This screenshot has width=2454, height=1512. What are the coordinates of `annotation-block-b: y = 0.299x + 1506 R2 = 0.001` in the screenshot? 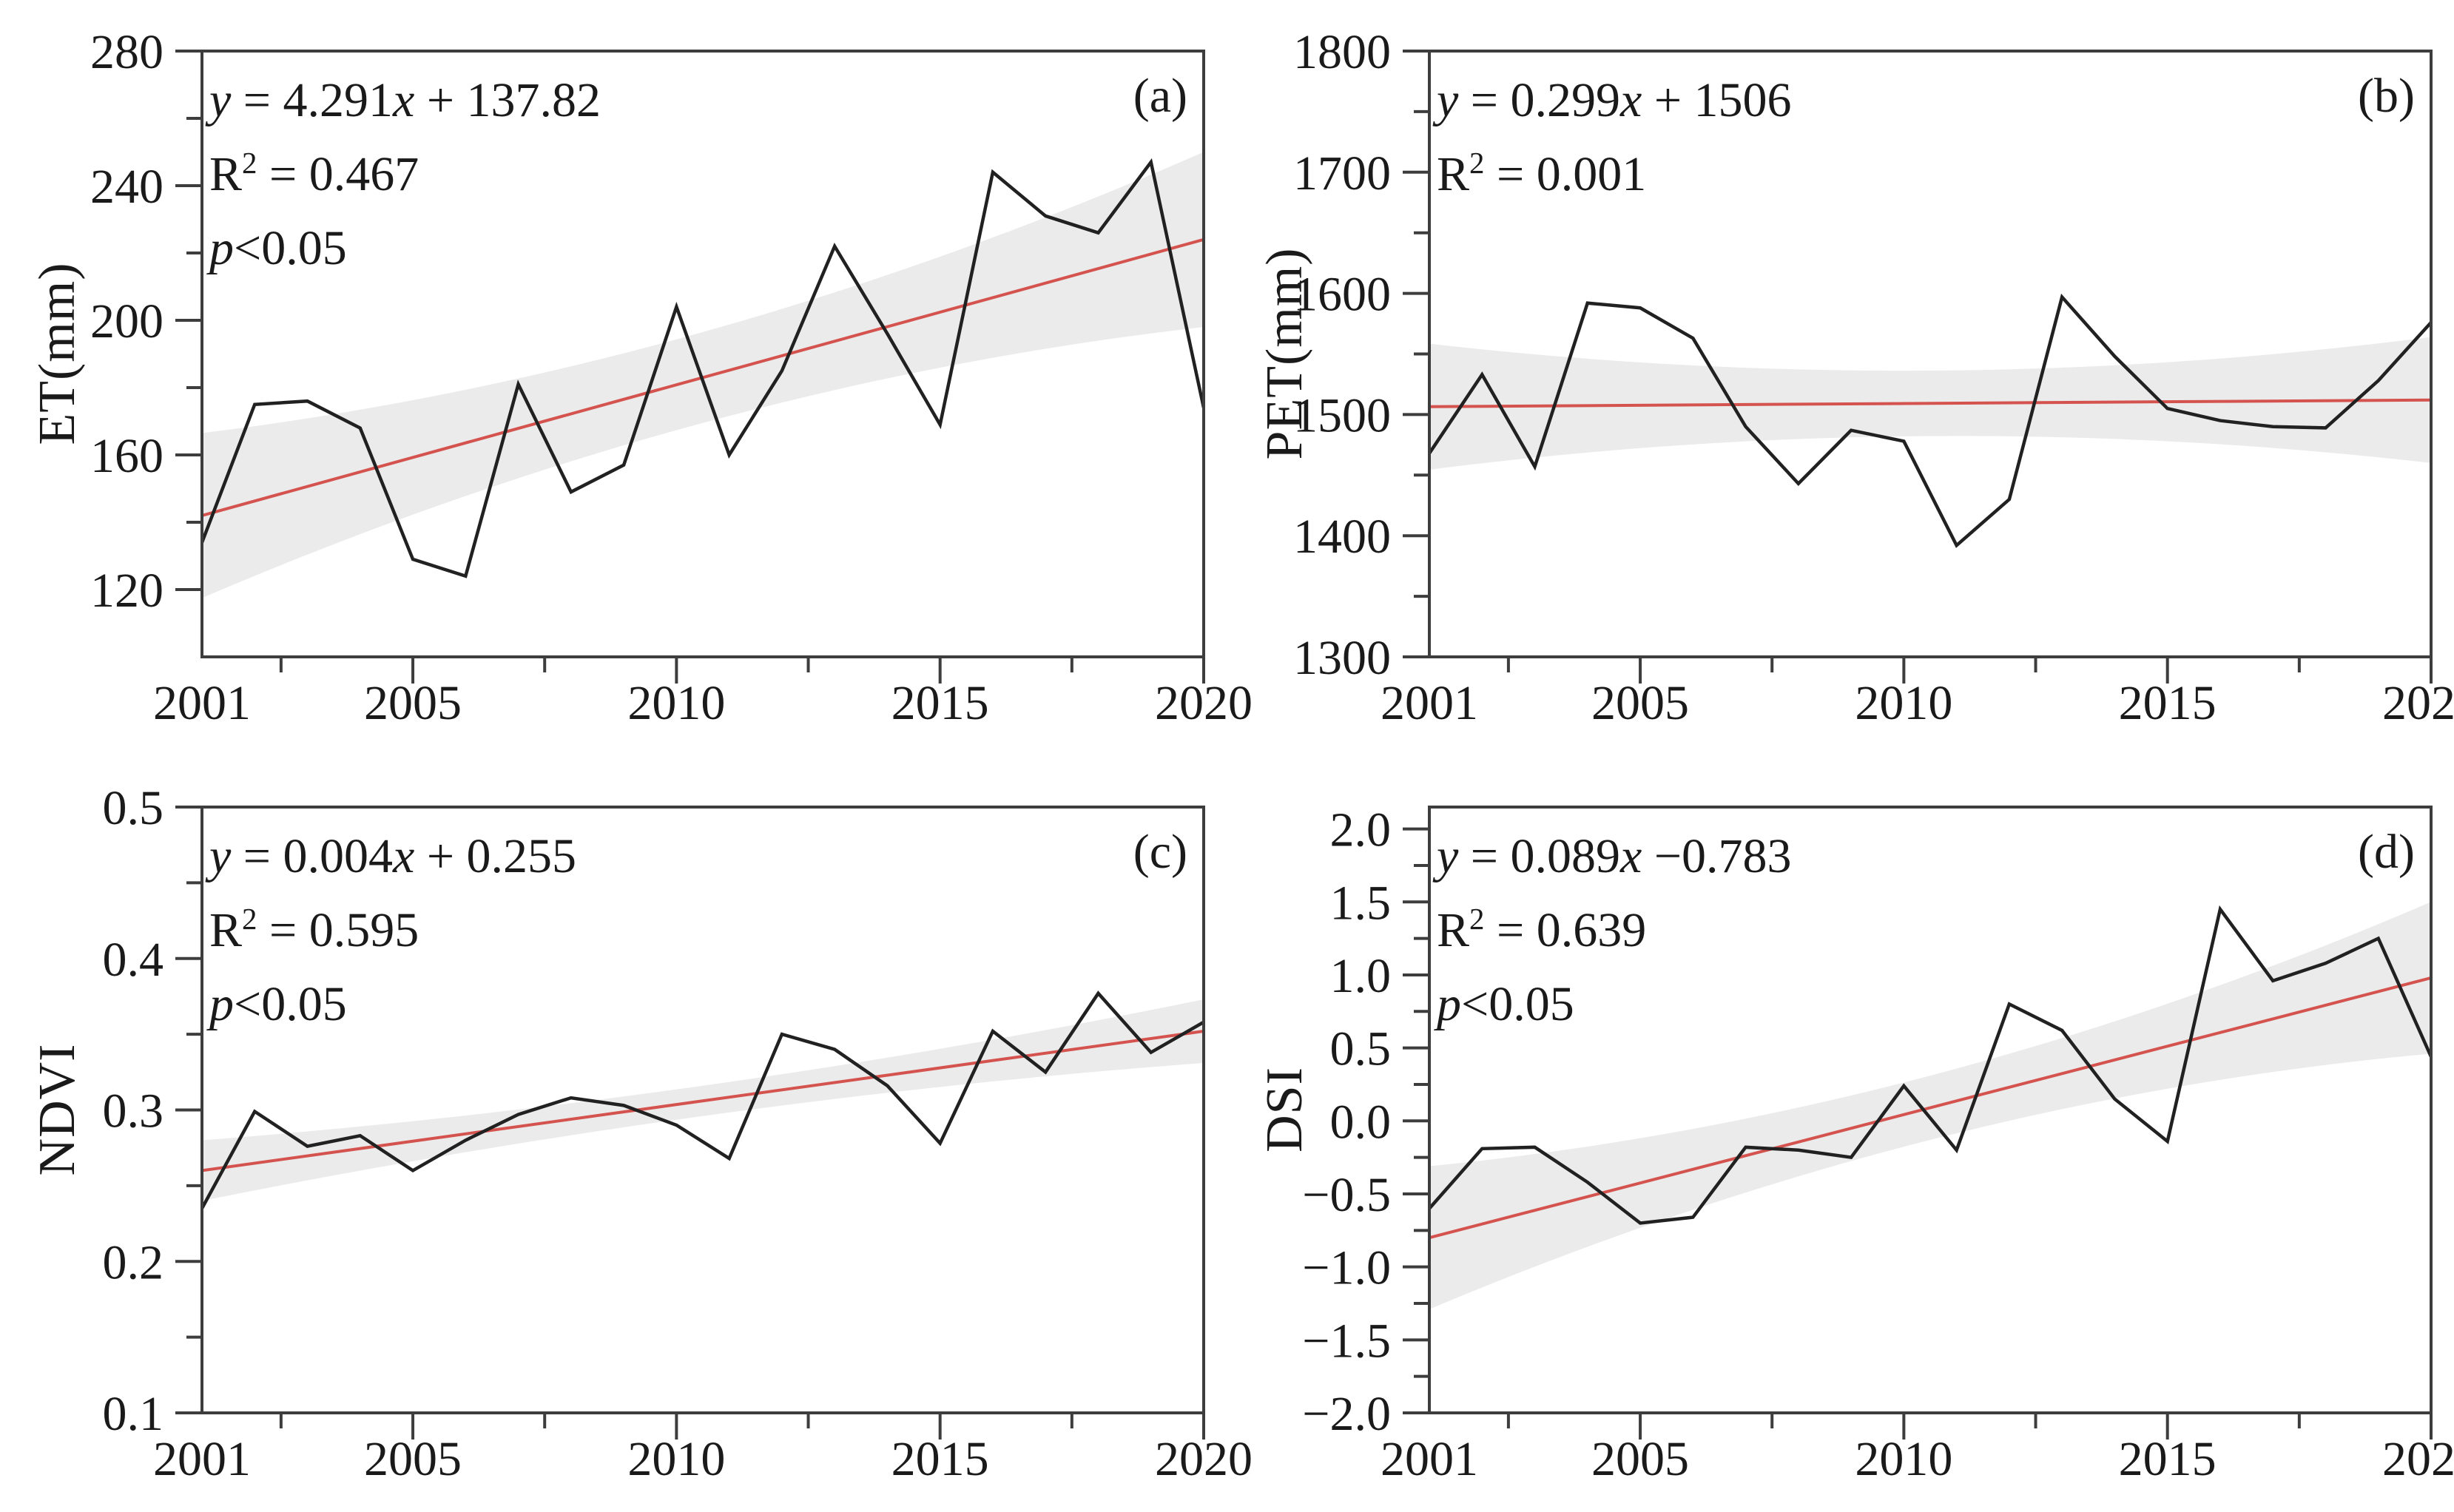 It's located at (1615, 138).